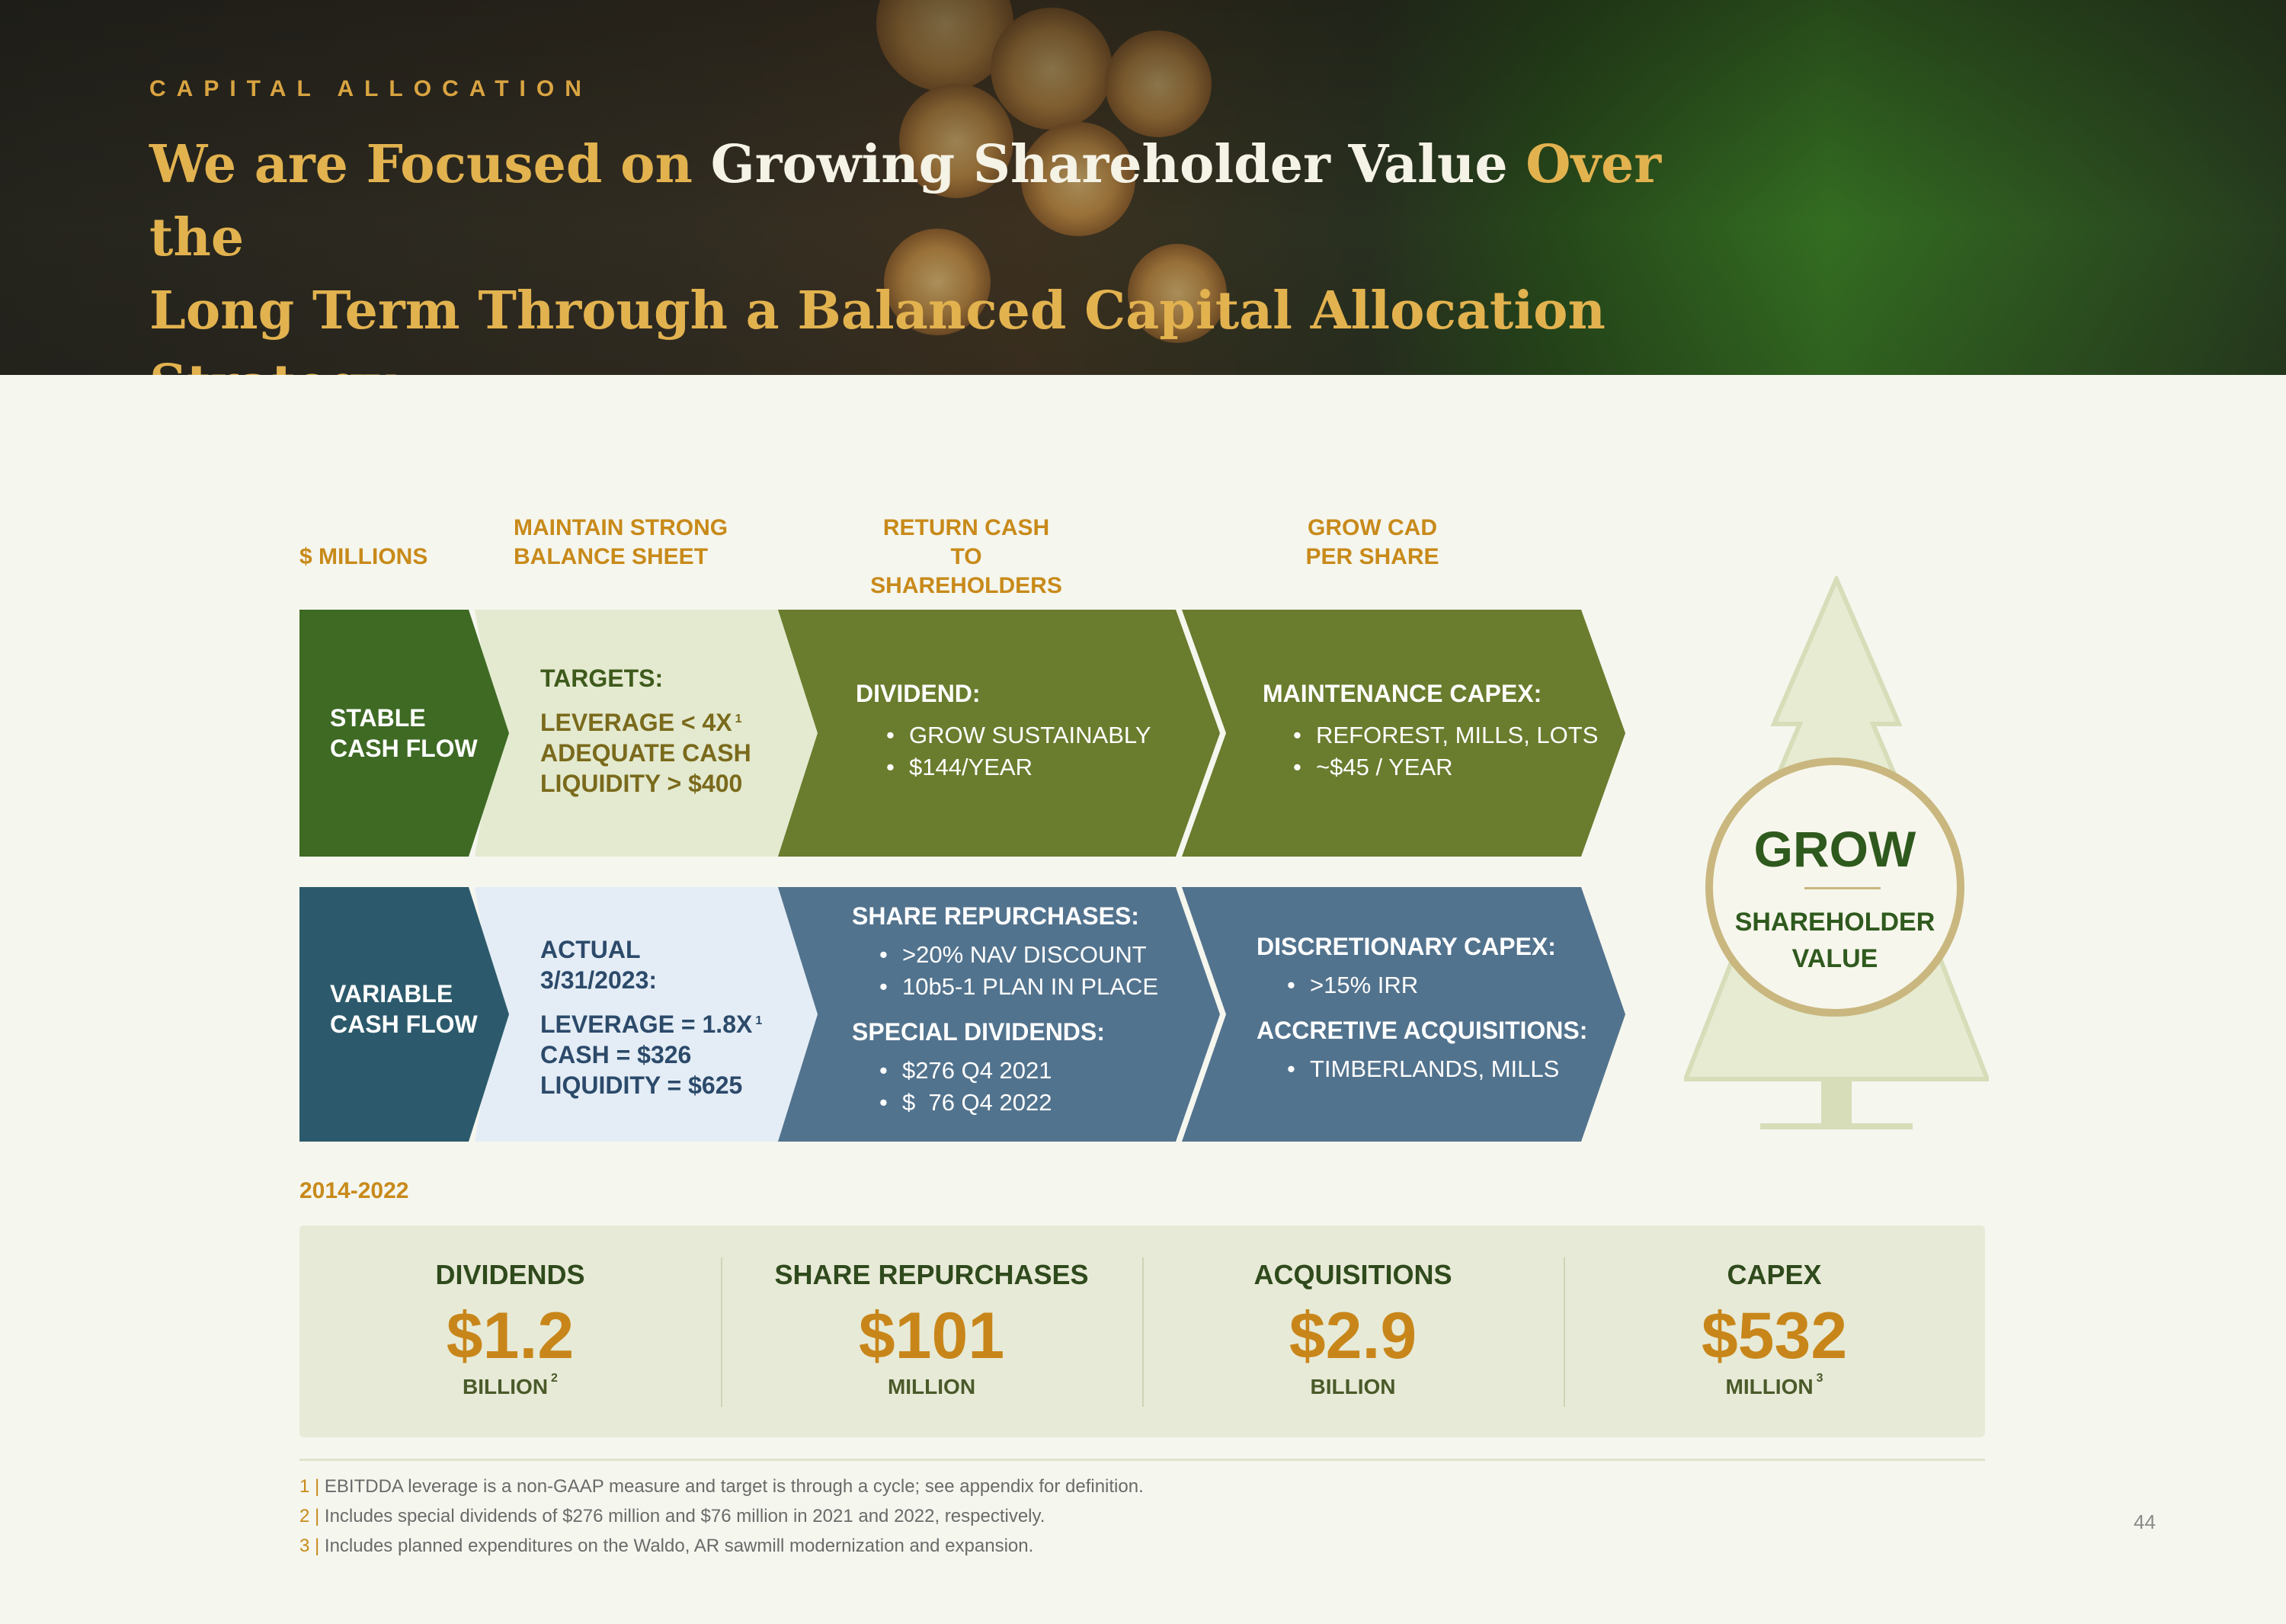  Describe the element at coordinates (404, 733) in the screenshot. I see `stable-cash-flow-label: STABLE CASH FLOW` at that location.